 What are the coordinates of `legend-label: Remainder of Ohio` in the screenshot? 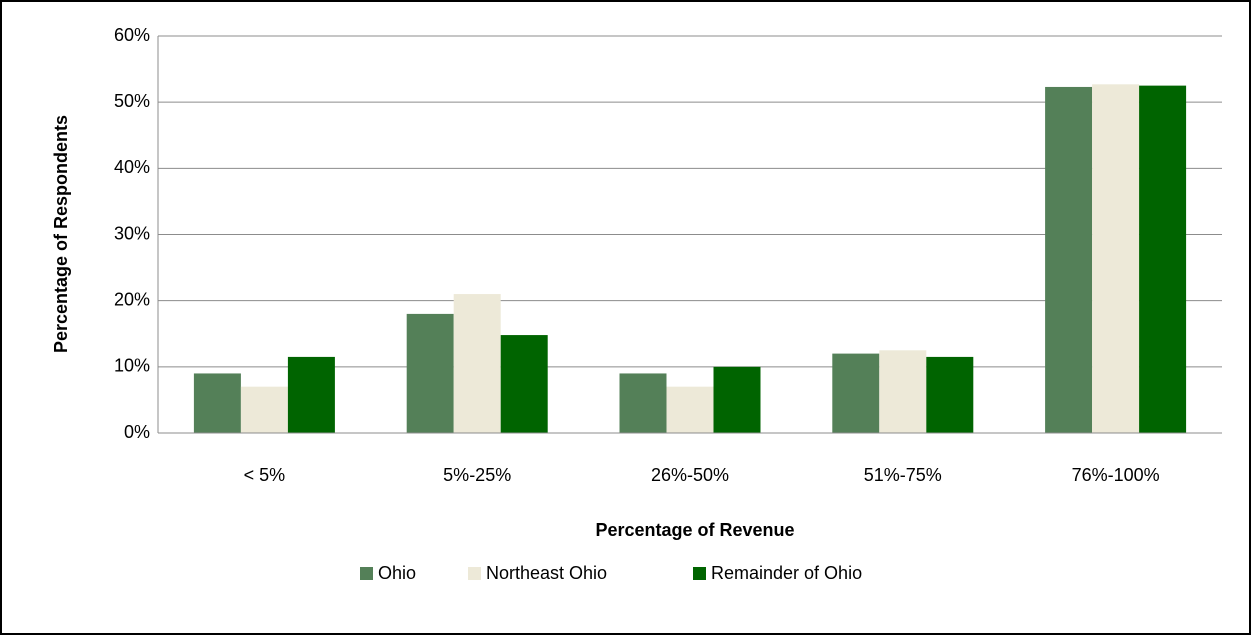 It's located at (786, 573).